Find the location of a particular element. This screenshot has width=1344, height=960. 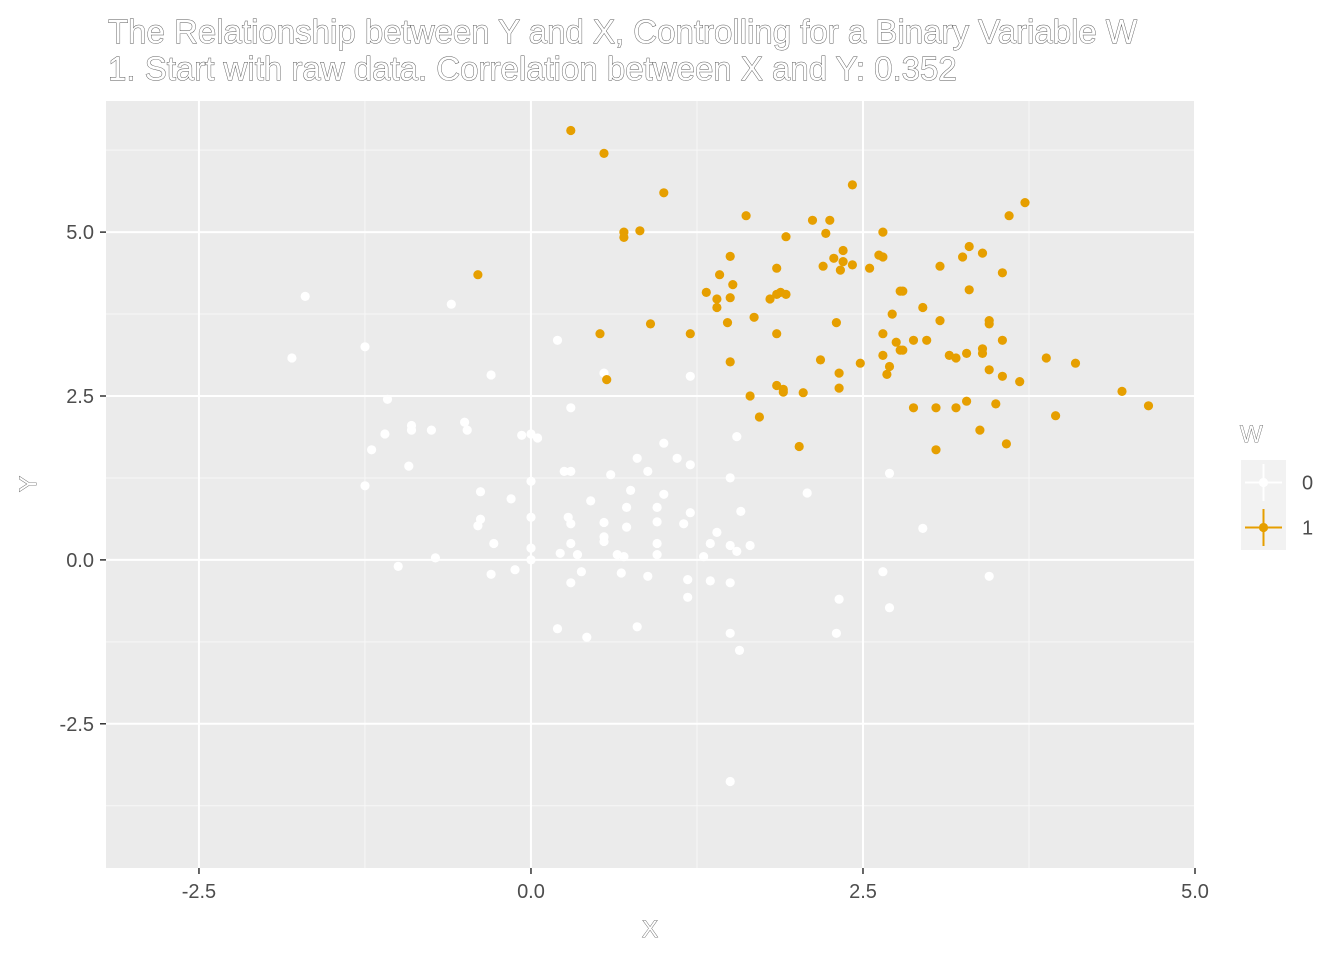

x-tick-label: -2.5 is located at coordinates (199, 892).